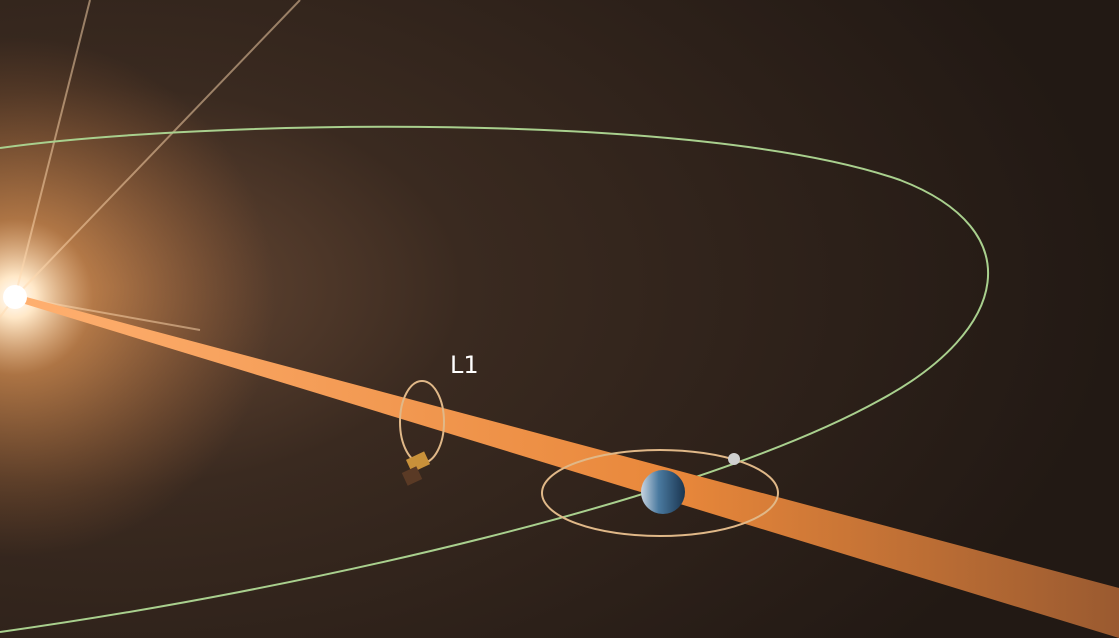 The height and width of the screenshot is (638, 1119). I want to click on sun, so click(15, 297).